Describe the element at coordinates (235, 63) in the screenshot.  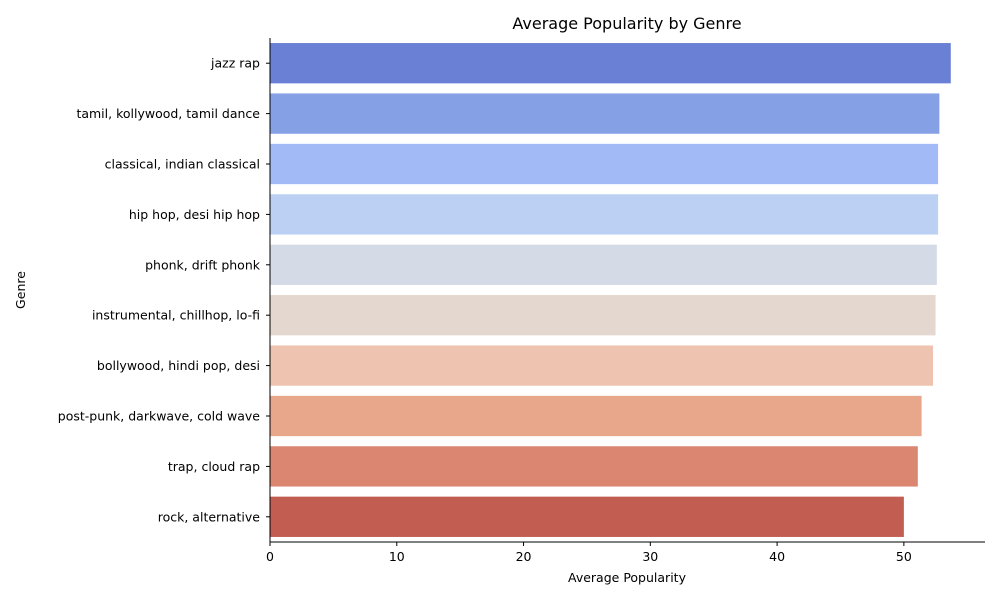
I see `y-tick-label: jazz rap` at that location.